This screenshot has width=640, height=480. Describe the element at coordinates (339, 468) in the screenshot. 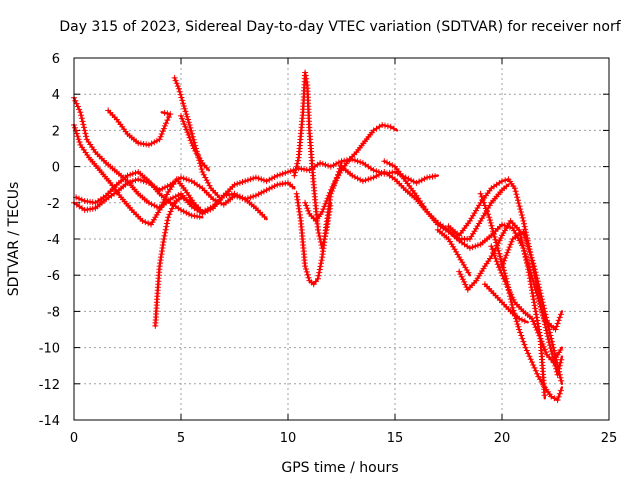

I see `x-axis-label: GPS time / hours` at that location.